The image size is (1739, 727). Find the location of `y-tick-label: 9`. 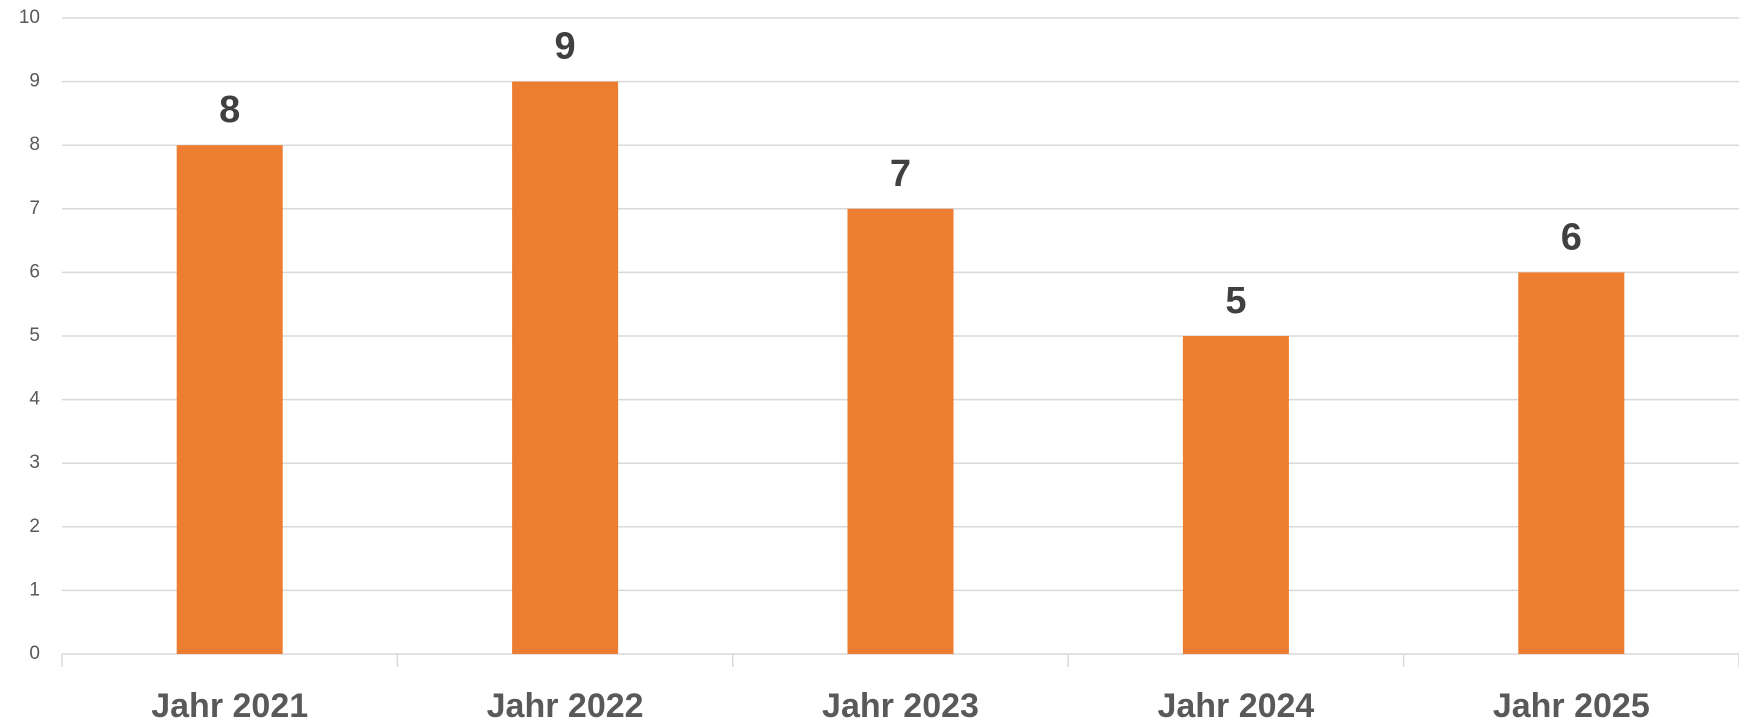

y-tick-label: 9 is located at coordinates (34, 81).